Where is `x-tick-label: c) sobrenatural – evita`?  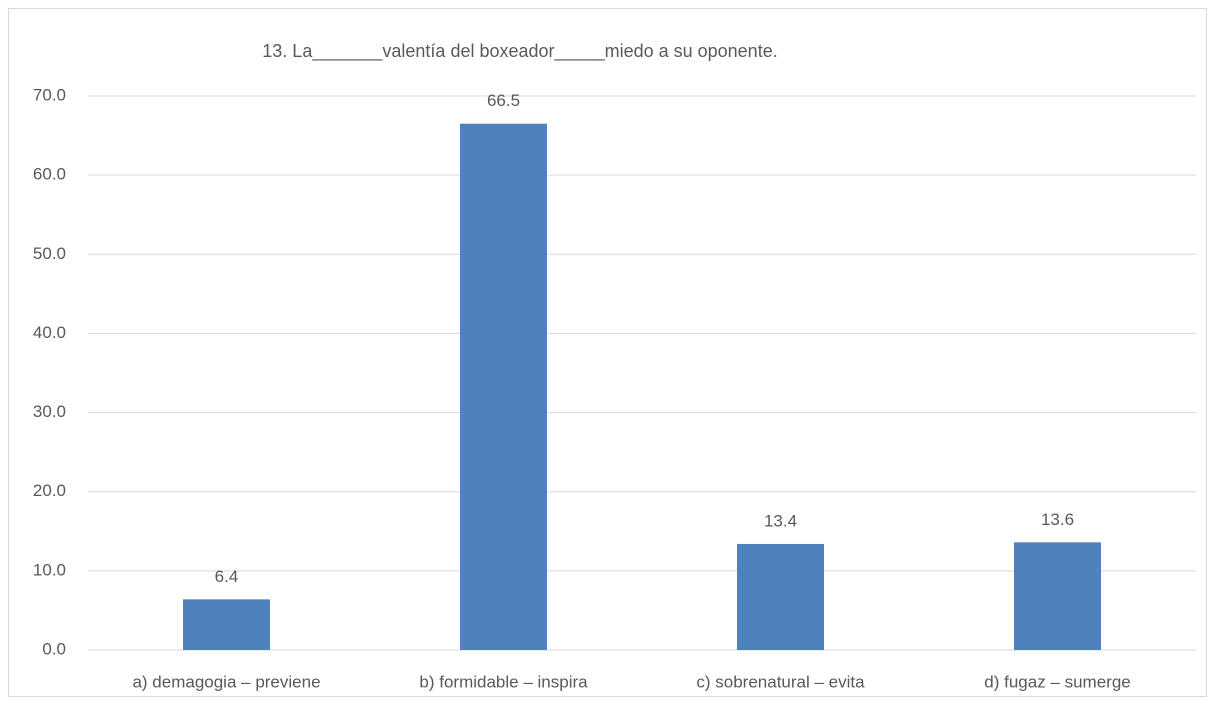 x-tick-label: c) sobrenatural – evita is located at coordinates (780, 681).